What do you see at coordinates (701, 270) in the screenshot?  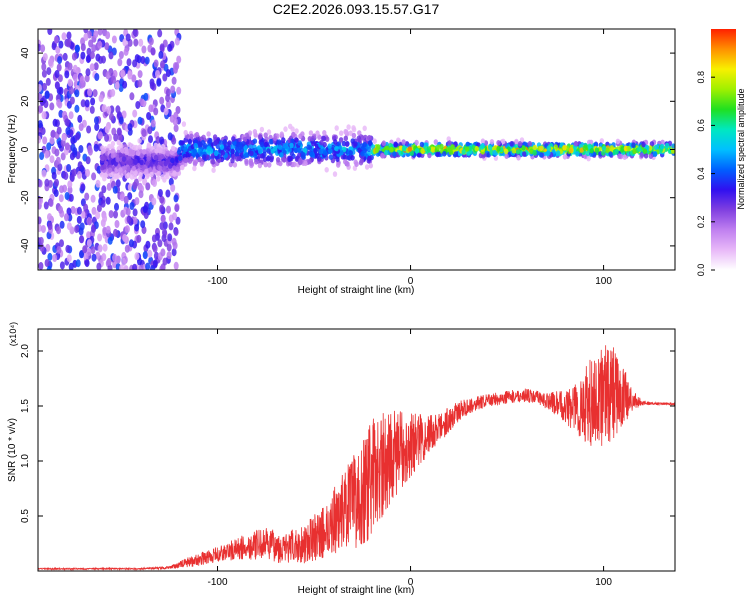 I see `colorbar-tick-label: 0.0` at bounding box center [701, 270].